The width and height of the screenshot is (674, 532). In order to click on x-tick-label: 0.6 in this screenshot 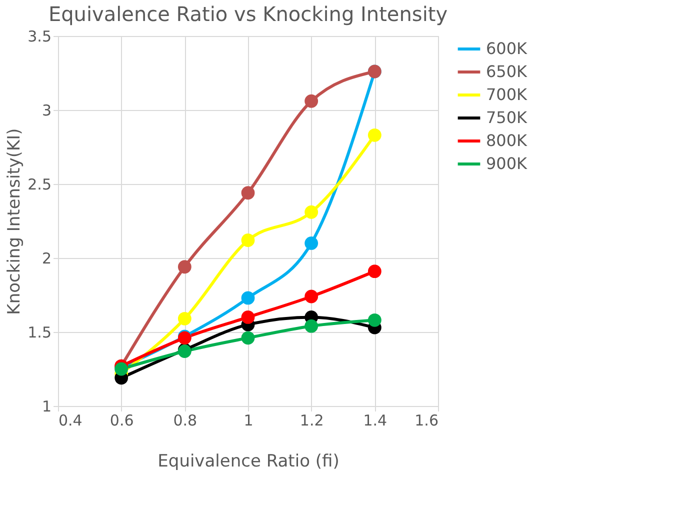, I will do `click(122, 421)`.